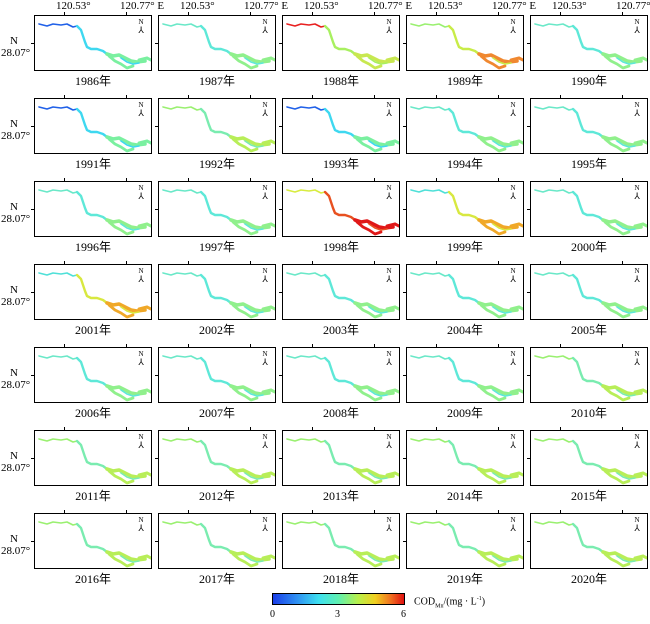 The image size is (650, 624). Describe the element at coordinates (588, 247) in the screenshot. I see `year-label: 2000年` at that location.